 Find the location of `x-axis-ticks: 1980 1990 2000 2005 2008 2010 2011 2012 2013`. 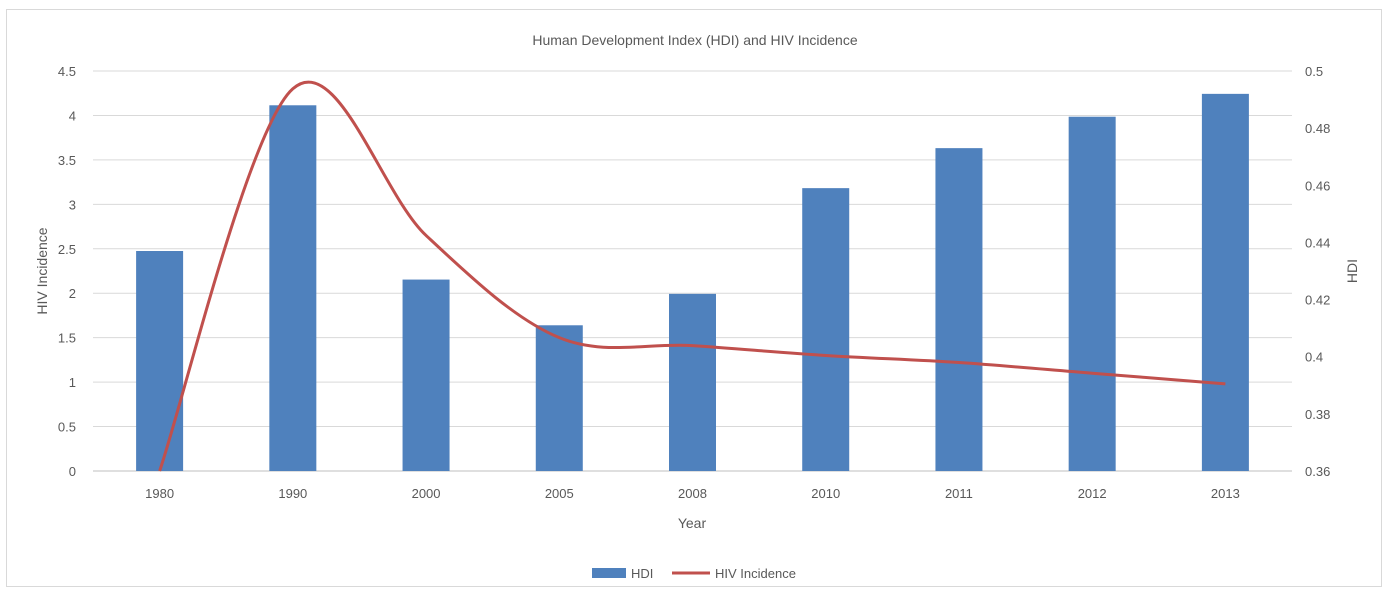

x-axis-ticks: 1980 1990 2000 2005 2008 2010 2011 2012 2013 is located at coordinates (692, 493).